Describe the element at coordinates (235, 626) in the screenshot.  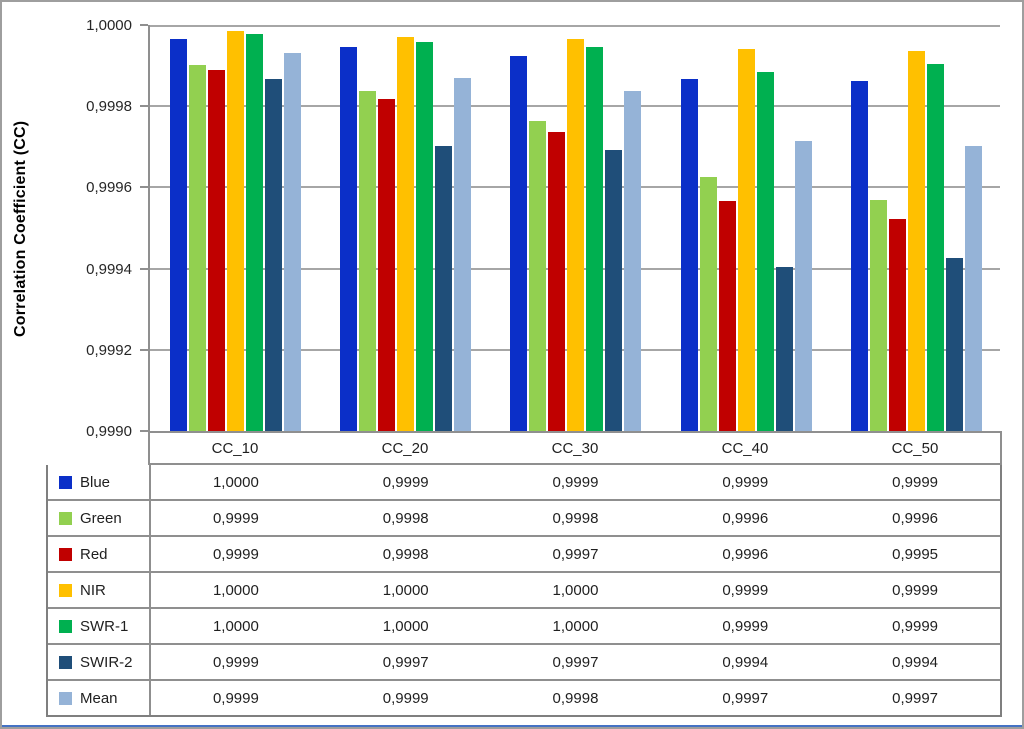
I see `value-SWR-1-CC_10: 1,0000` at that location.